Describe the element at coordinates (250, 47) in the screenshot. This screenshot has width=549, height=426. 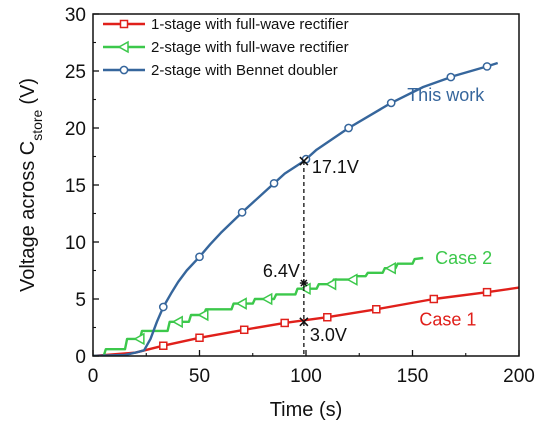
I see `legend-label-2: 2-stage with full-wave rectifier` at that location.